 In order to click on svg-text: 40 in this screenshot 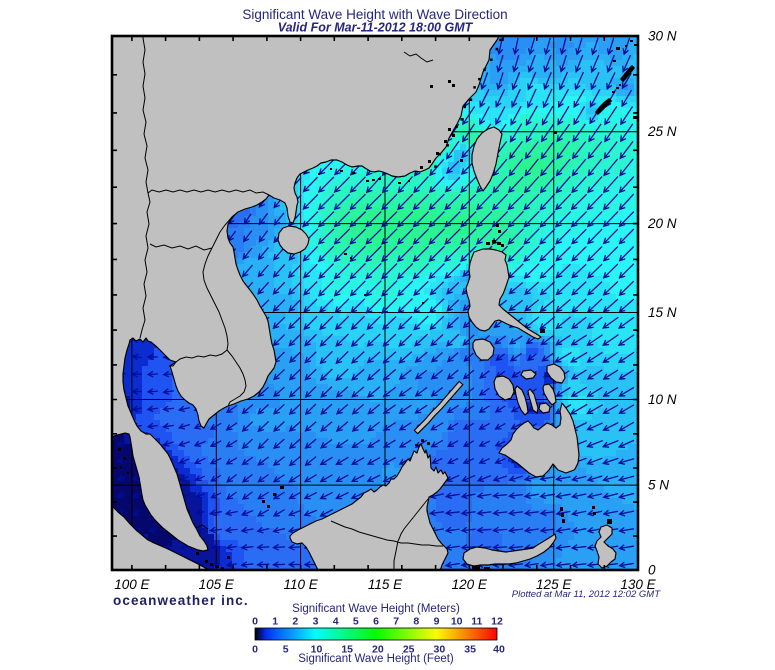, I will do `click(499, 650)`.